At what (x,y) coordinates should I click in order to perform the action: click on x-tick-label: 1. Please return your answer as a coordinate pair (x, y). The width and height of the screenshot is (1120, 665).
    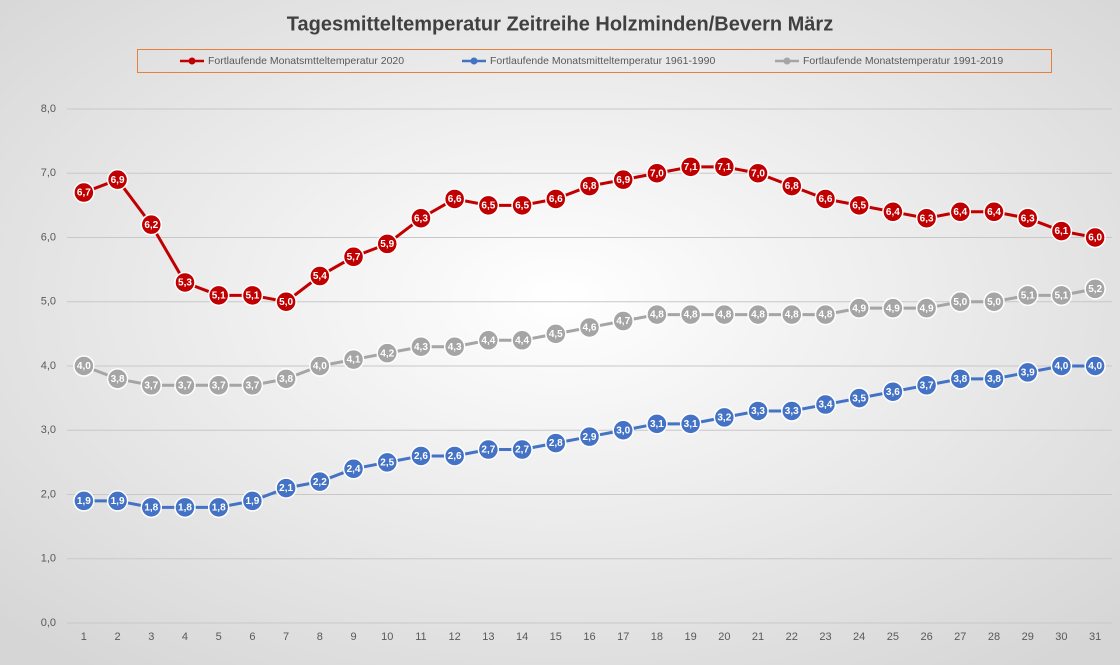
    Looking at the image, I should click on (84, 637).